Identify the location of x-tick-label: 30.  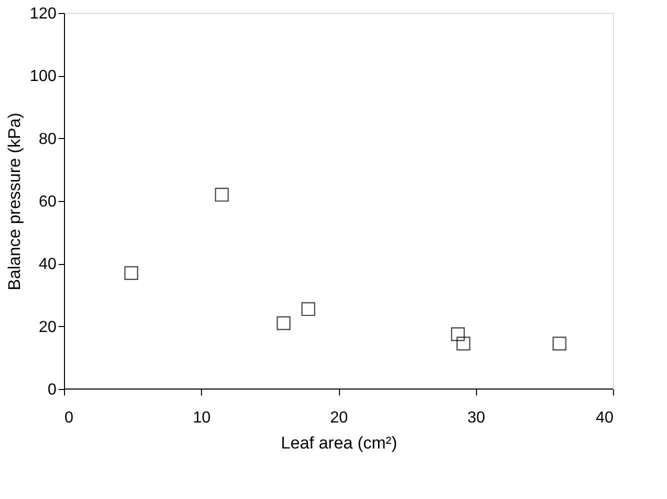
(476, 418).